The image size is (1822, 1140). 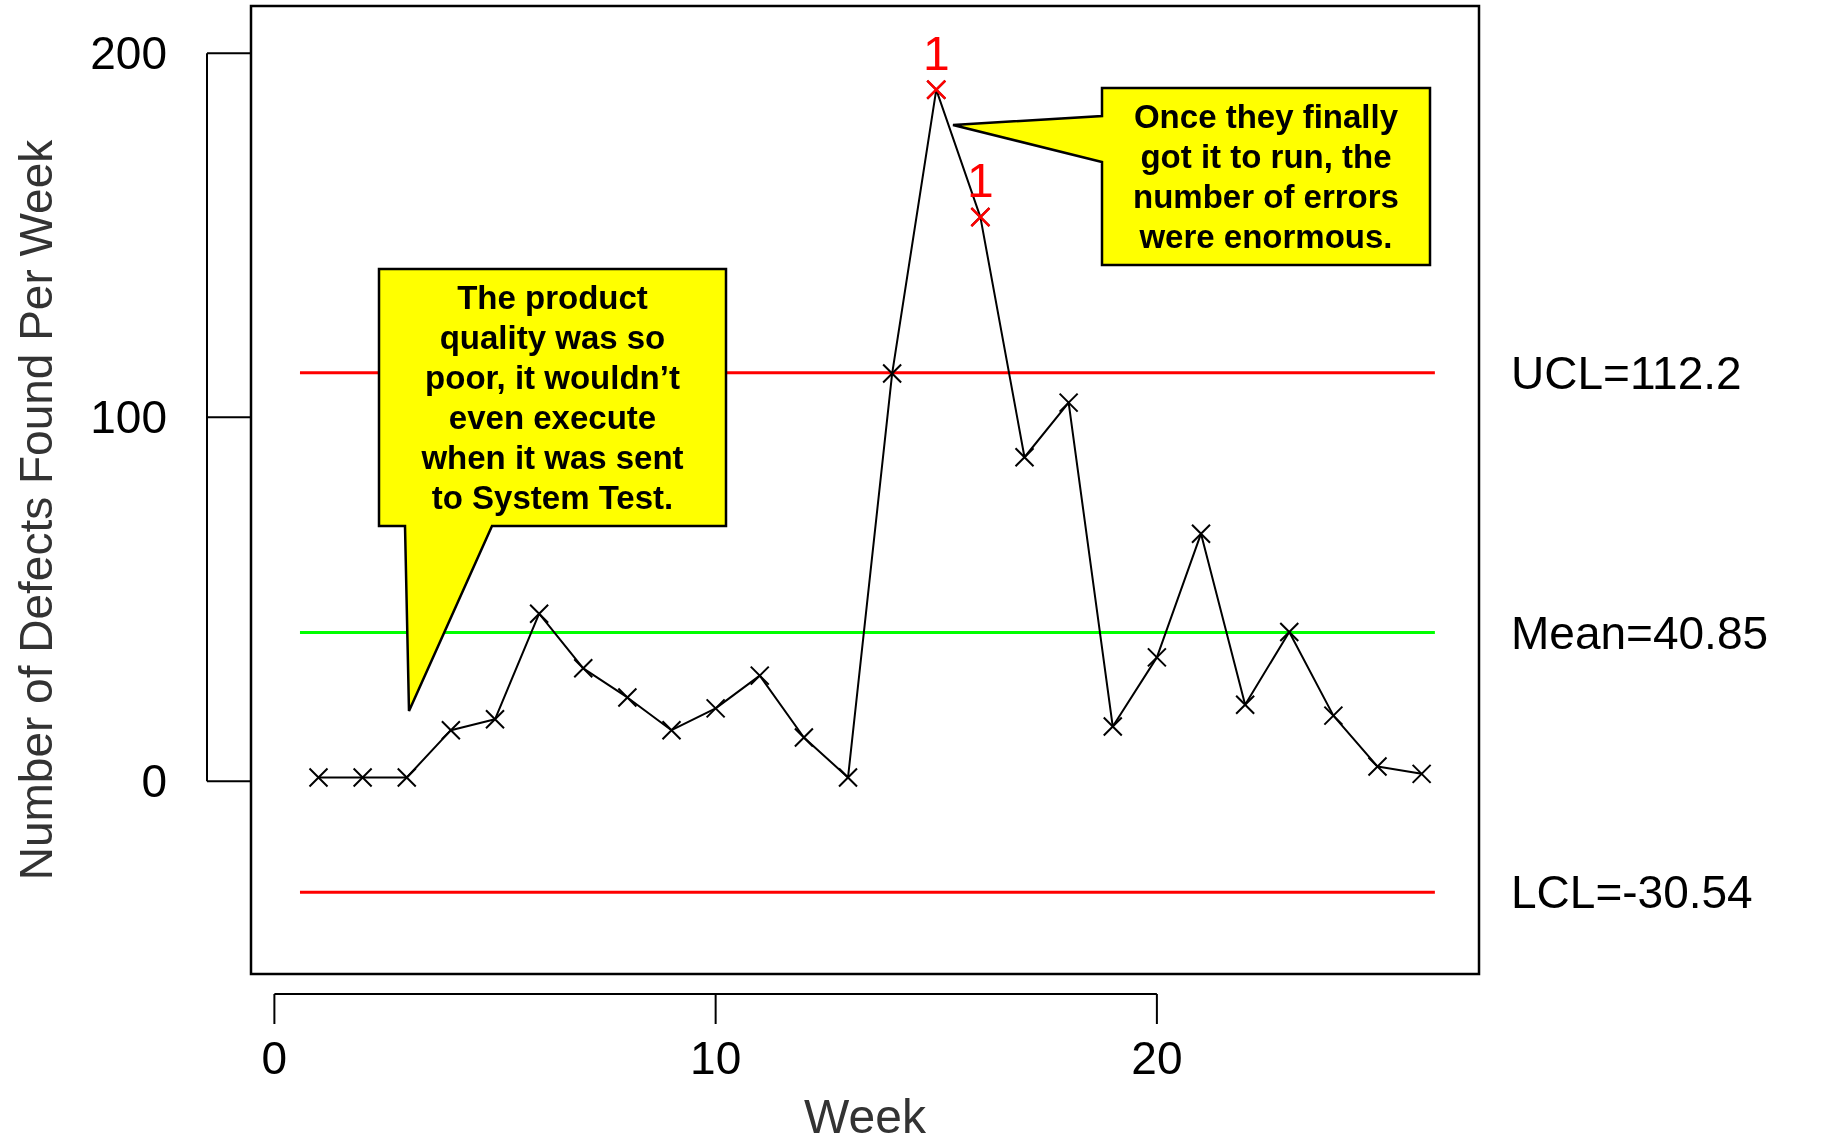 What do you see at coordinates (1626, 372) in the screenshot?
I see `ref-line-label: UCL=112.2` at bounding box center [1626, 372].